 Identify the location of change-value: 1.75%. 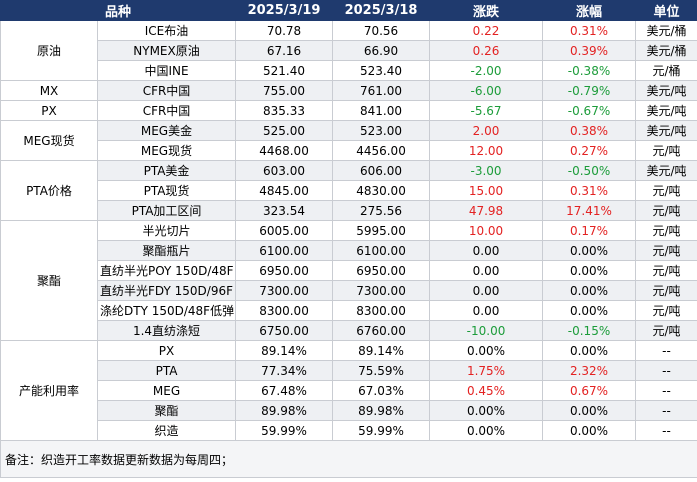
(486, 370).